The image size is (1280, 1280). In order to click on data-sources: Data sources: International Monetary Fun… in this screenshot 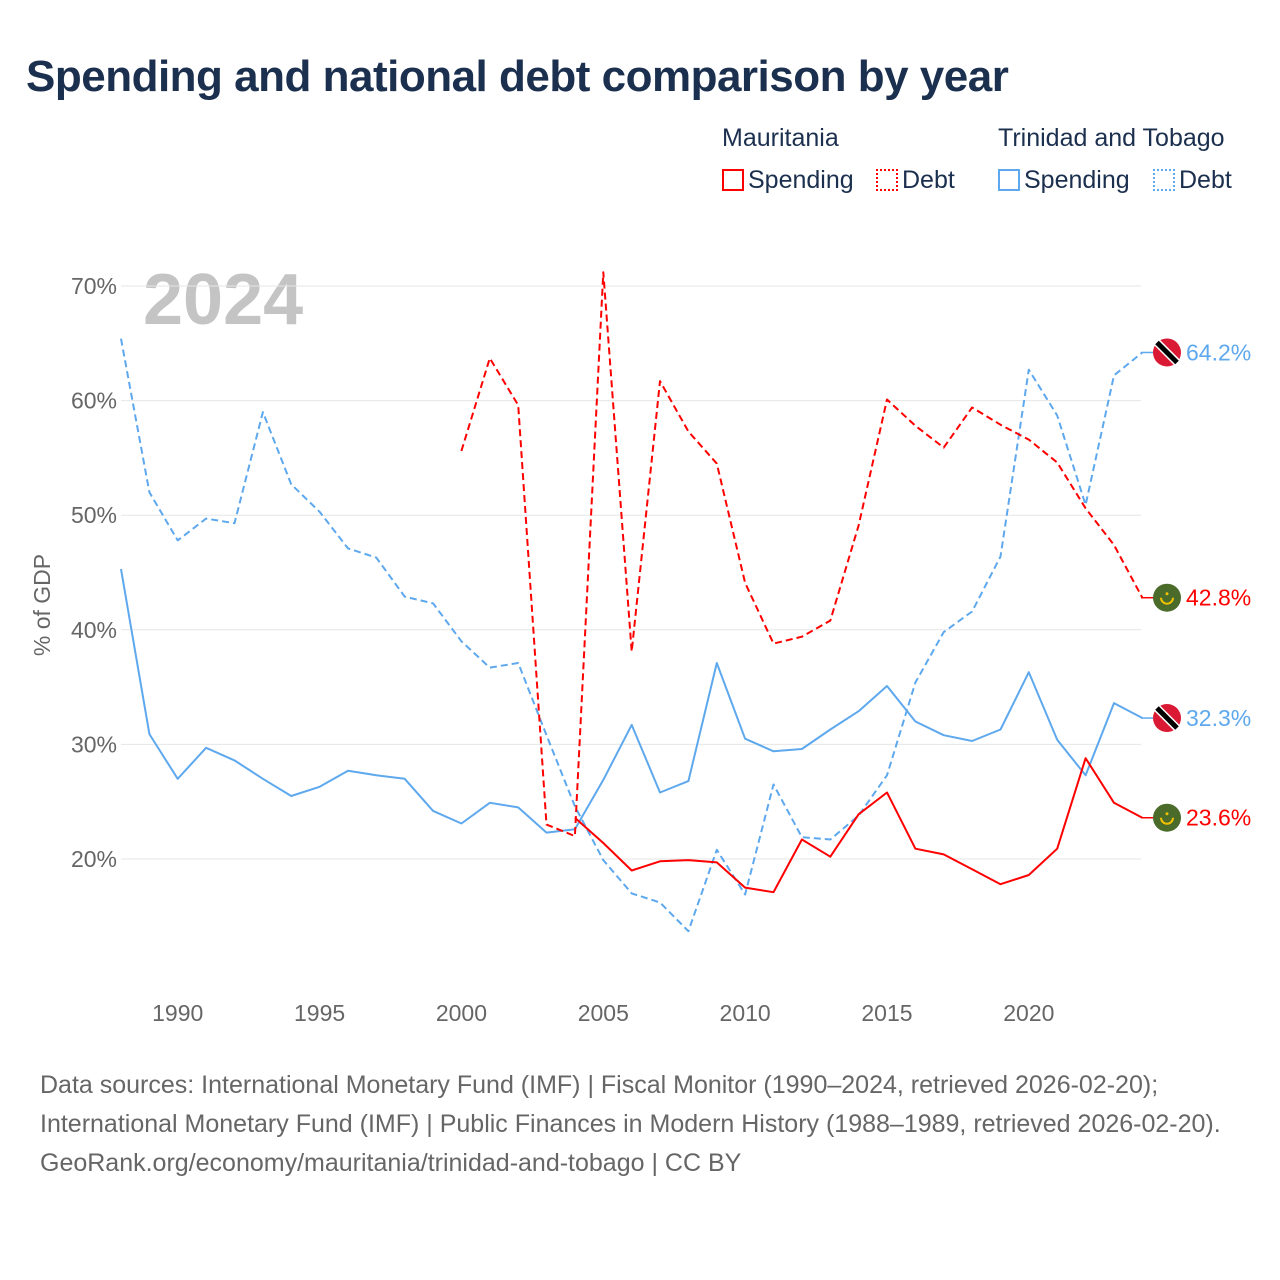, I will do `click(630, 1104)`.